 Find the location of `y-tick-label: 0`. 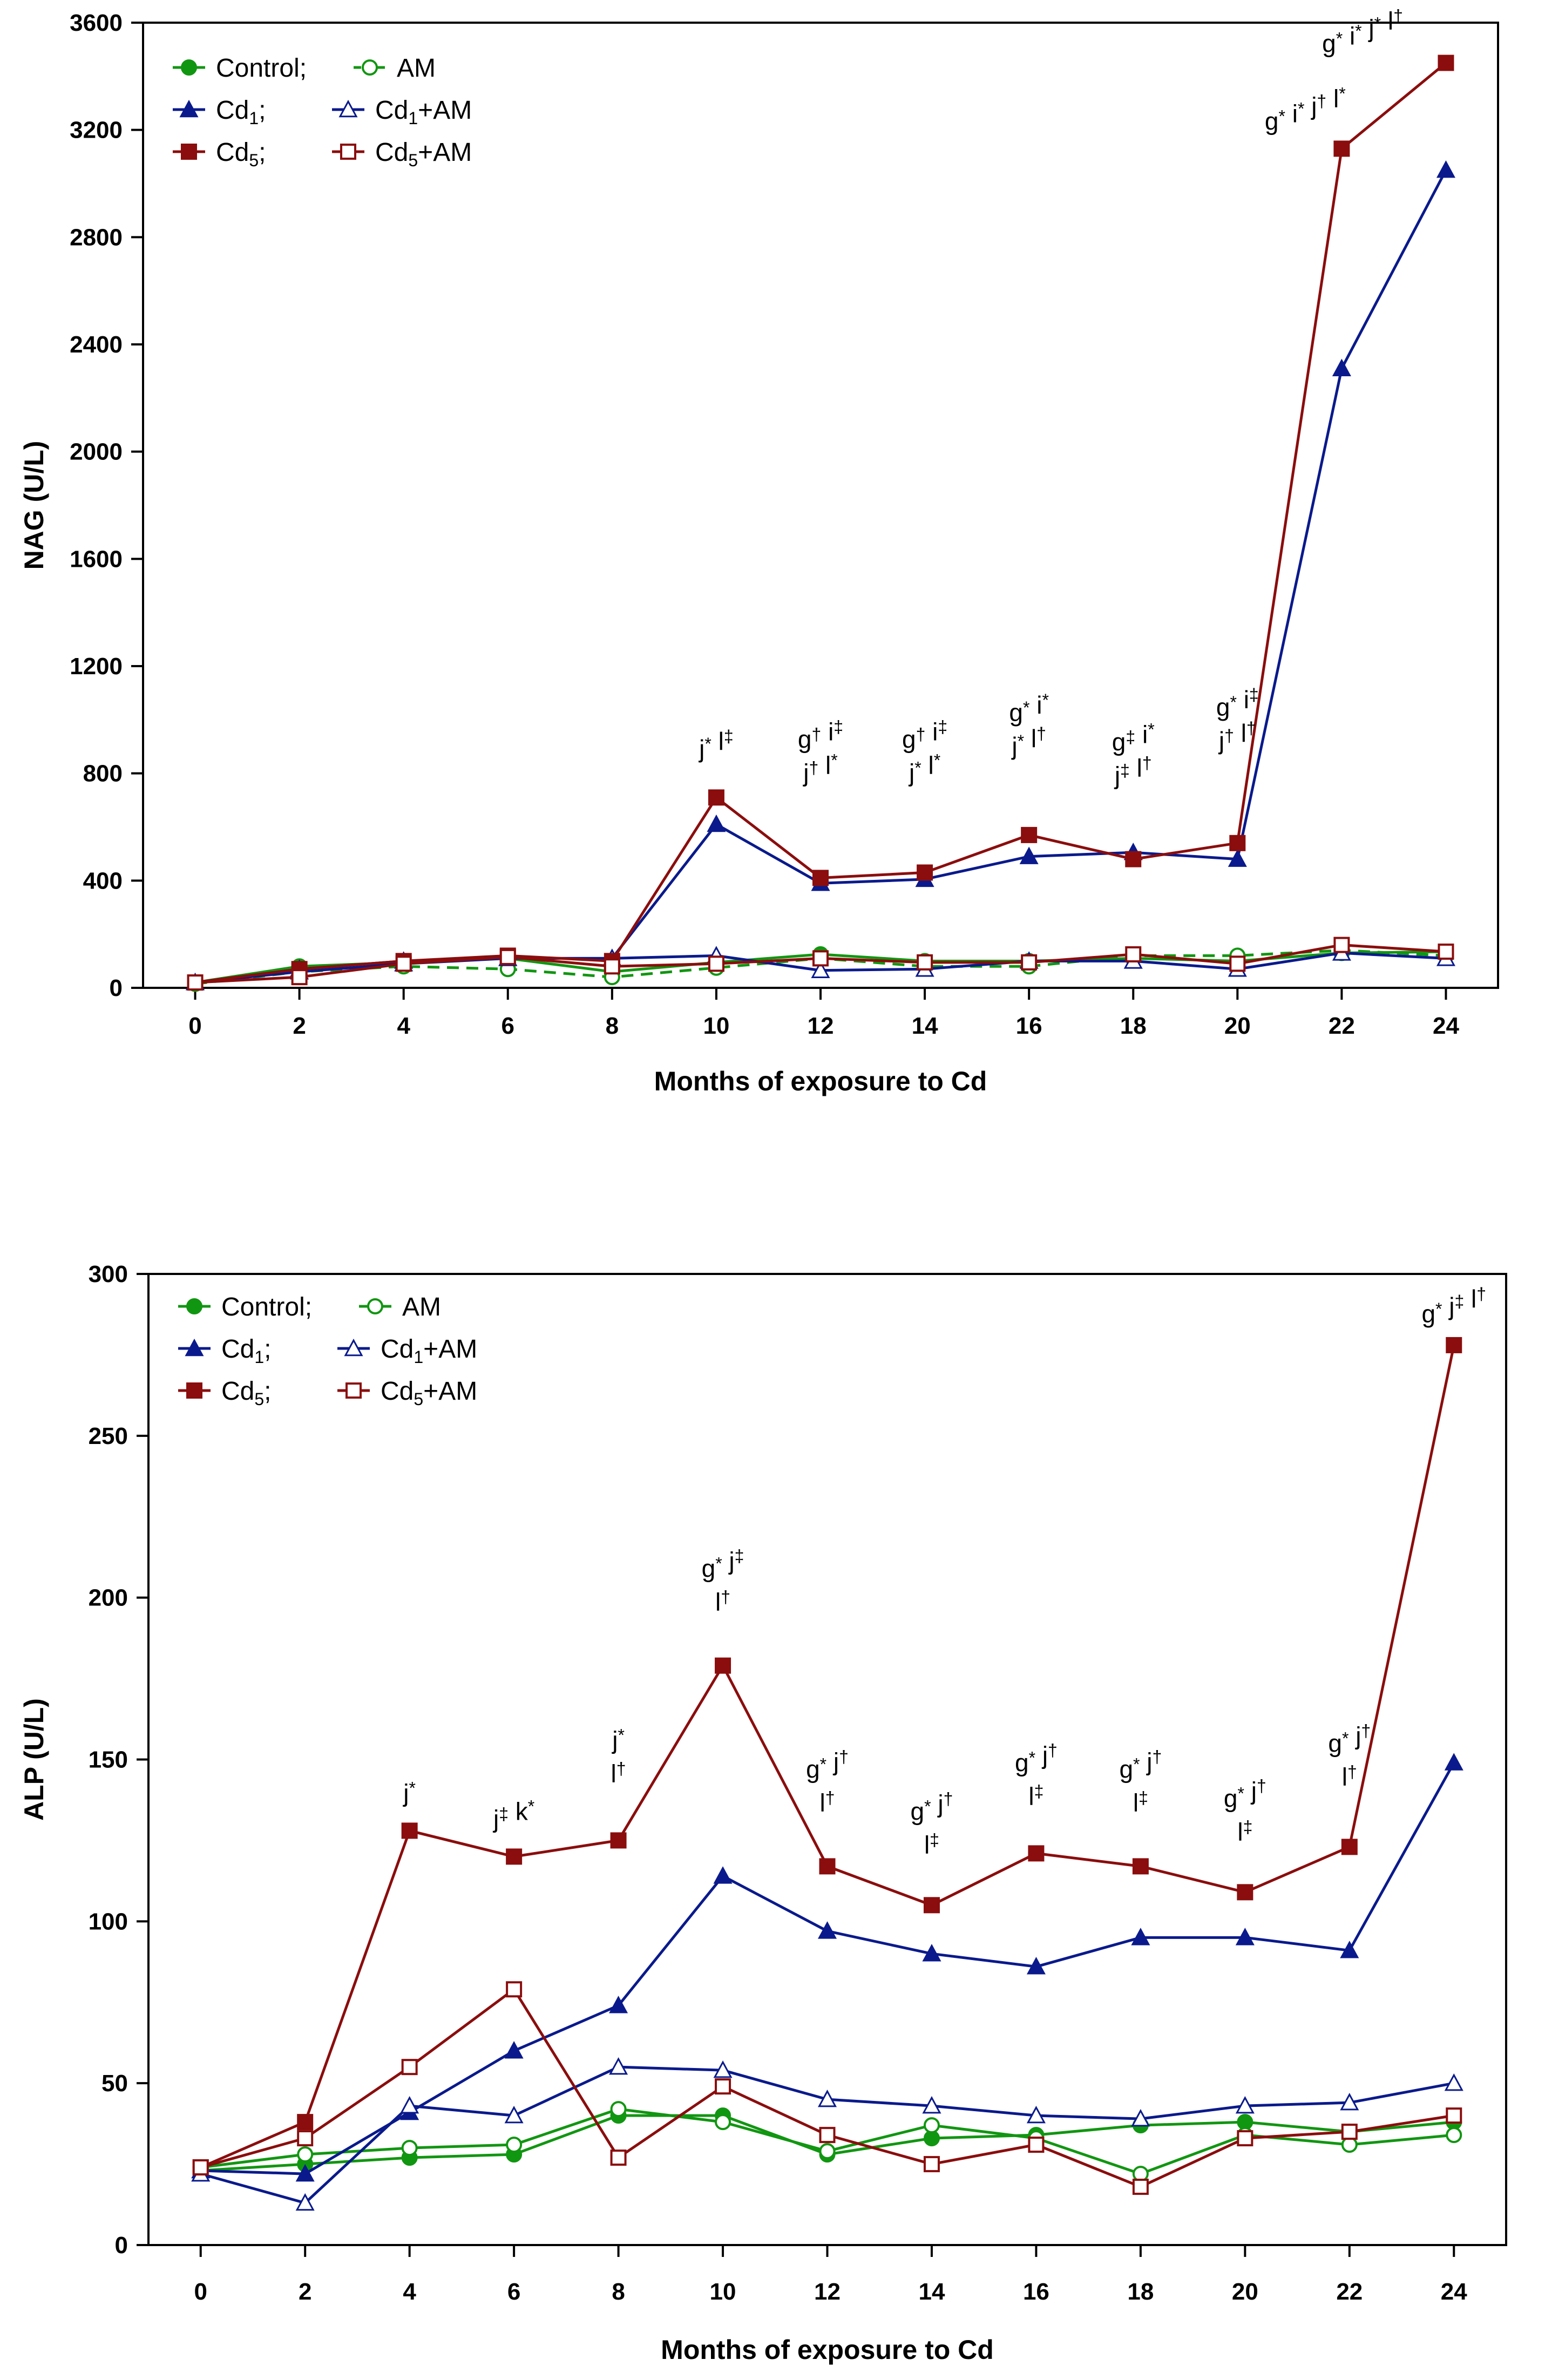

y-tick-label: 0 is located at coordinates (121, 2245).